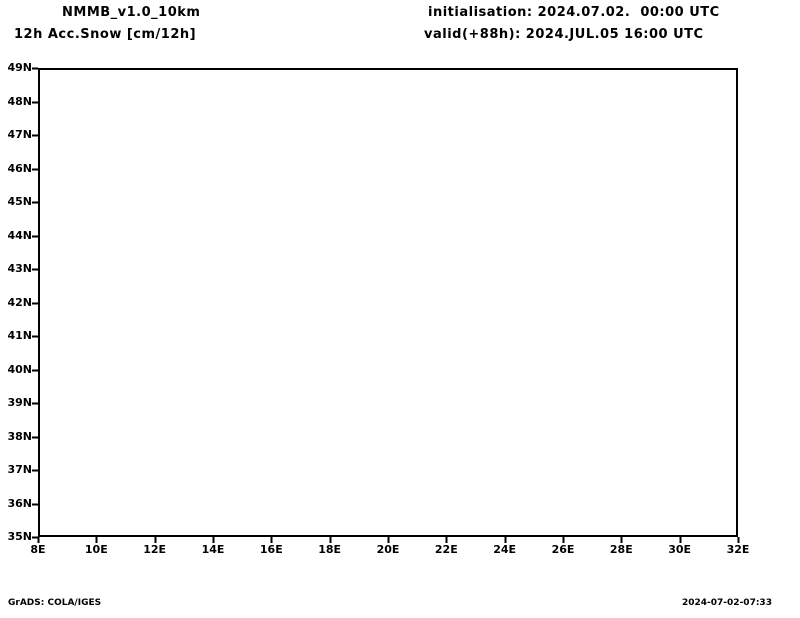 This screenshot has width=800, height=618. Describe the element at coordinates (19, 168) in the screenshot. I see `lat-tick-label: 46N` at that location.